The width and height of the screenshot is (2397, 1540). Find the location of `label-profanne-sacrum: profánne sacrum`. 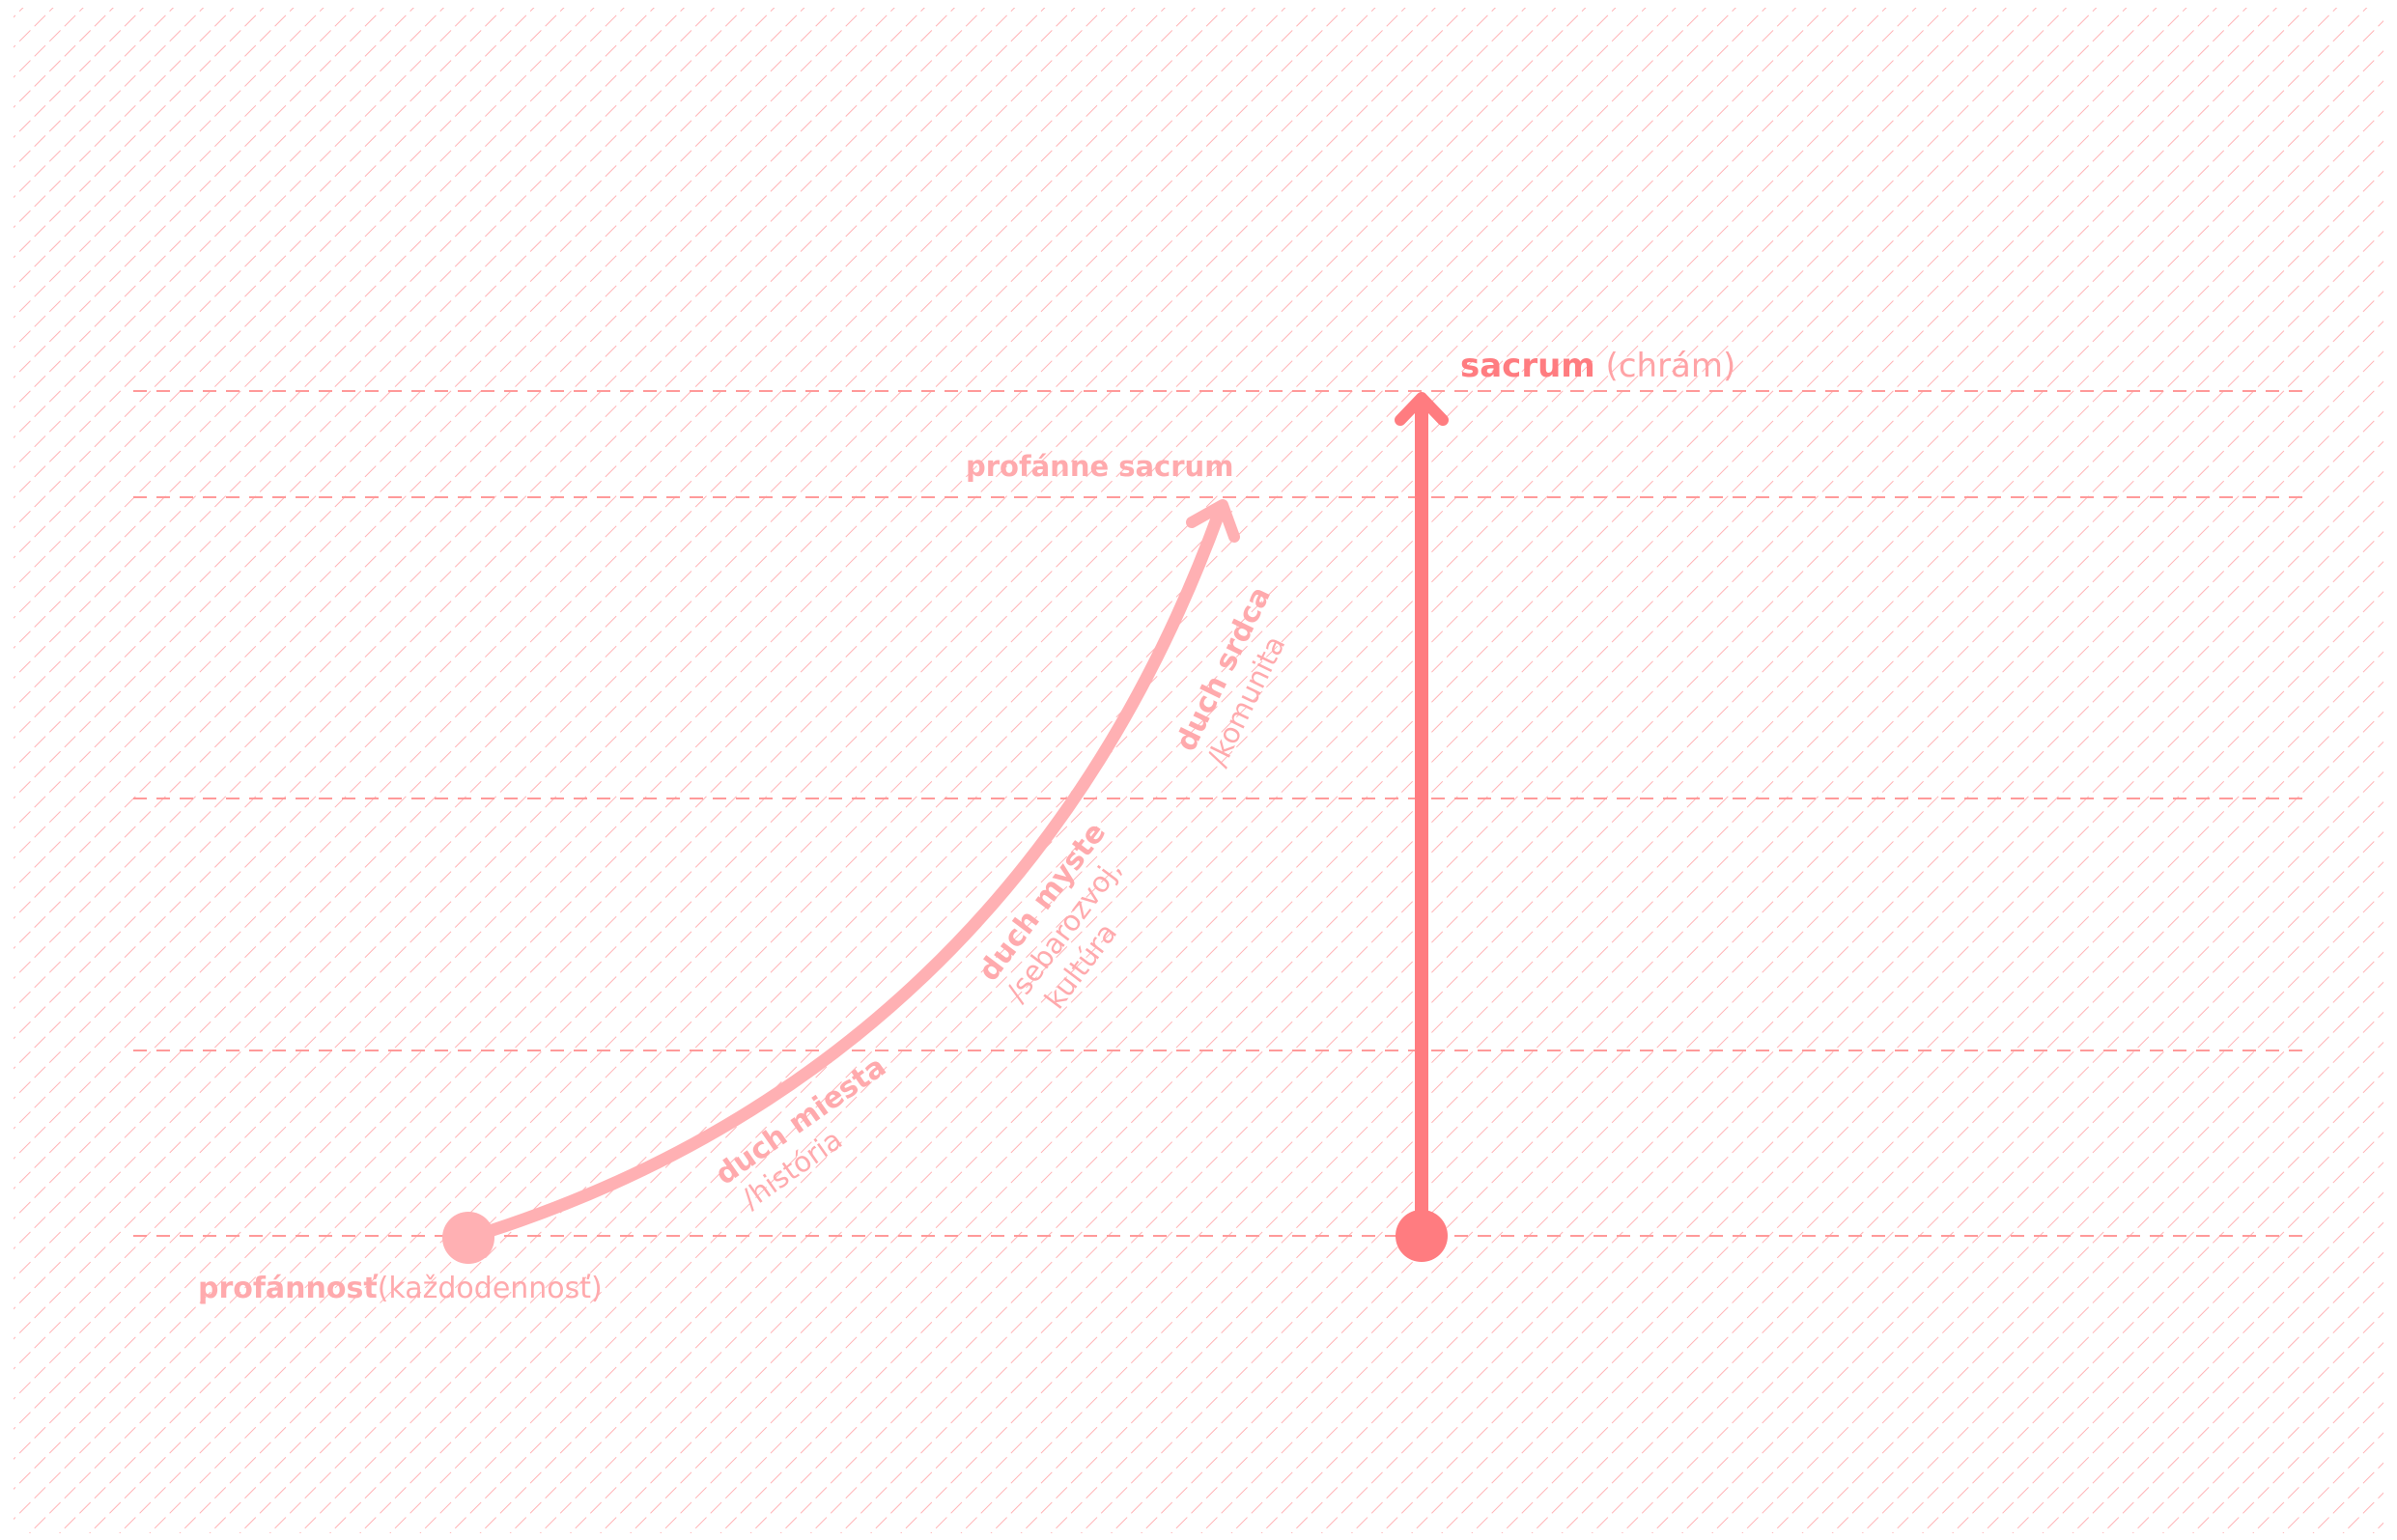

label-profanne-sacrum: profánne sacrum is located at coordinates (1099, 467).